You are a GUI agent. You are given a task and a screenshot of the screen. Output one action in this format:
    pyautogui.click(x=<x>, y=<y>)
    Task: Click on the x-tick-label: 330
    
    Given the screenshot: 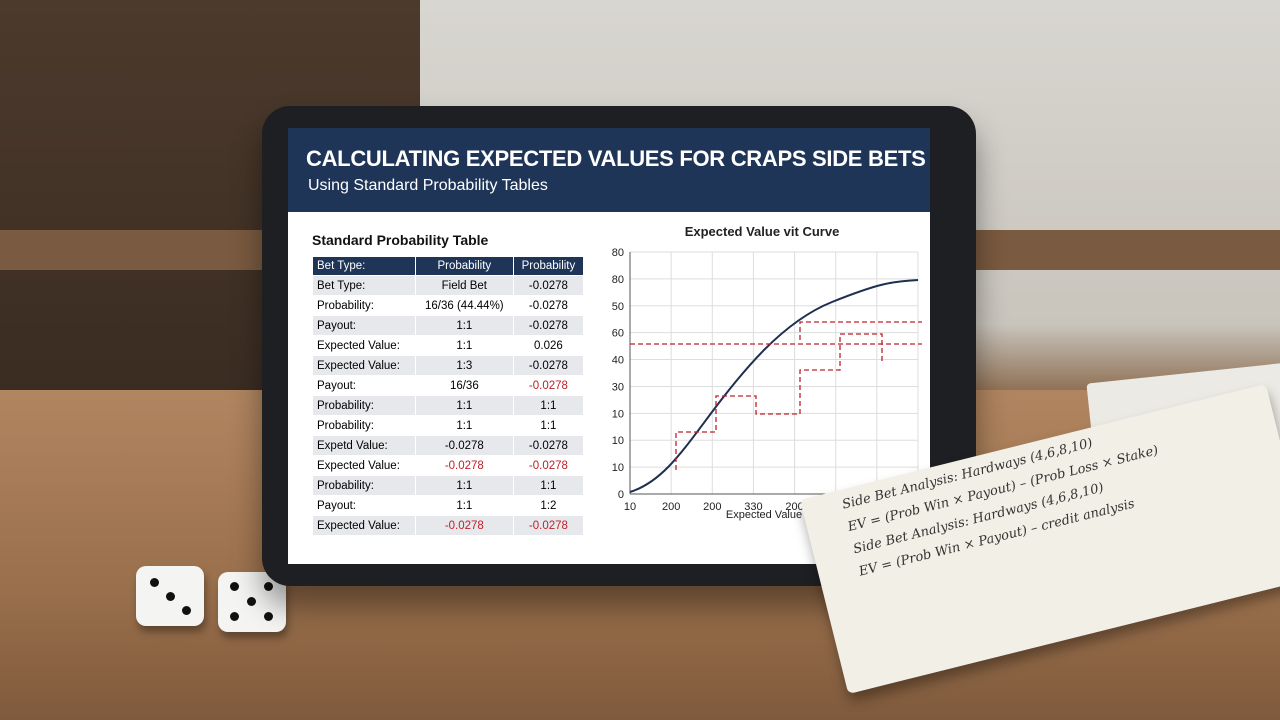 What is the action you would take?
    pyautogui.click(x=753, y=507)
    